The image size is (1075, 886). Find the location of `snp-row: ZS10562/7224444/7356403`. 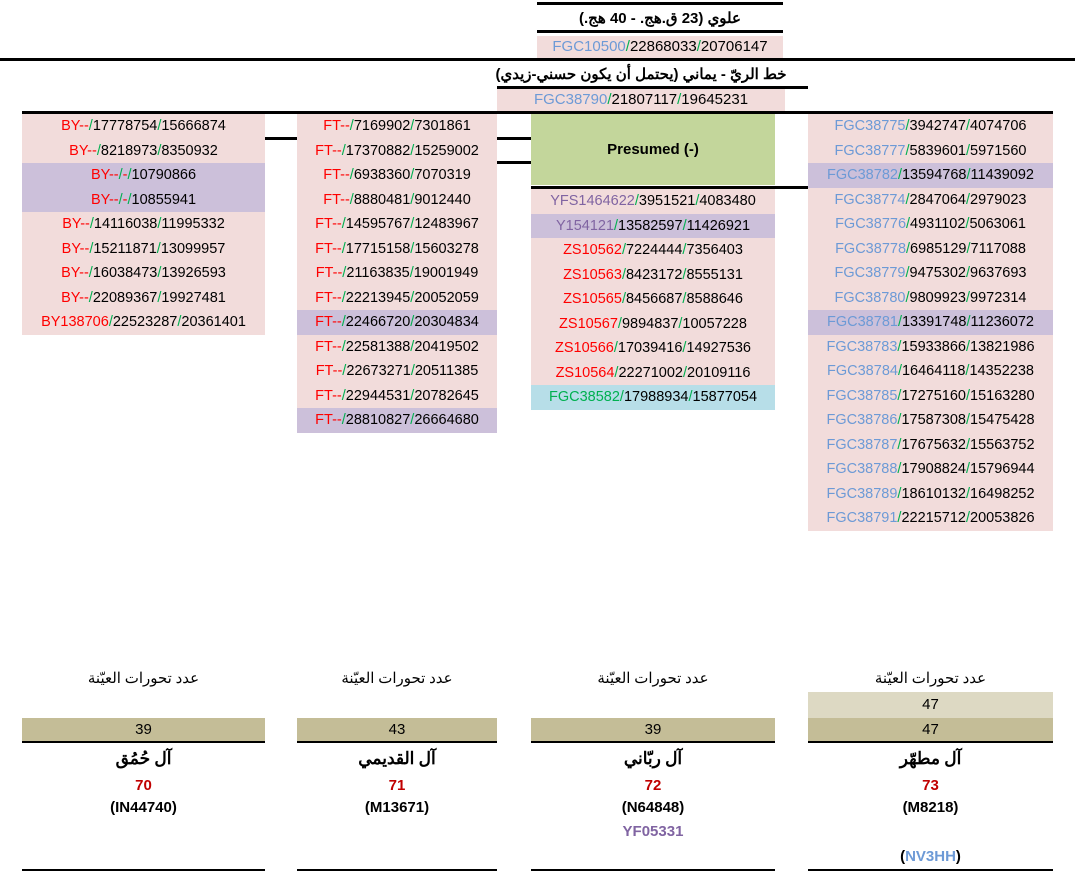

snp-row: ZS10562/7224444/7356403 is located at coordinates (653, 250).